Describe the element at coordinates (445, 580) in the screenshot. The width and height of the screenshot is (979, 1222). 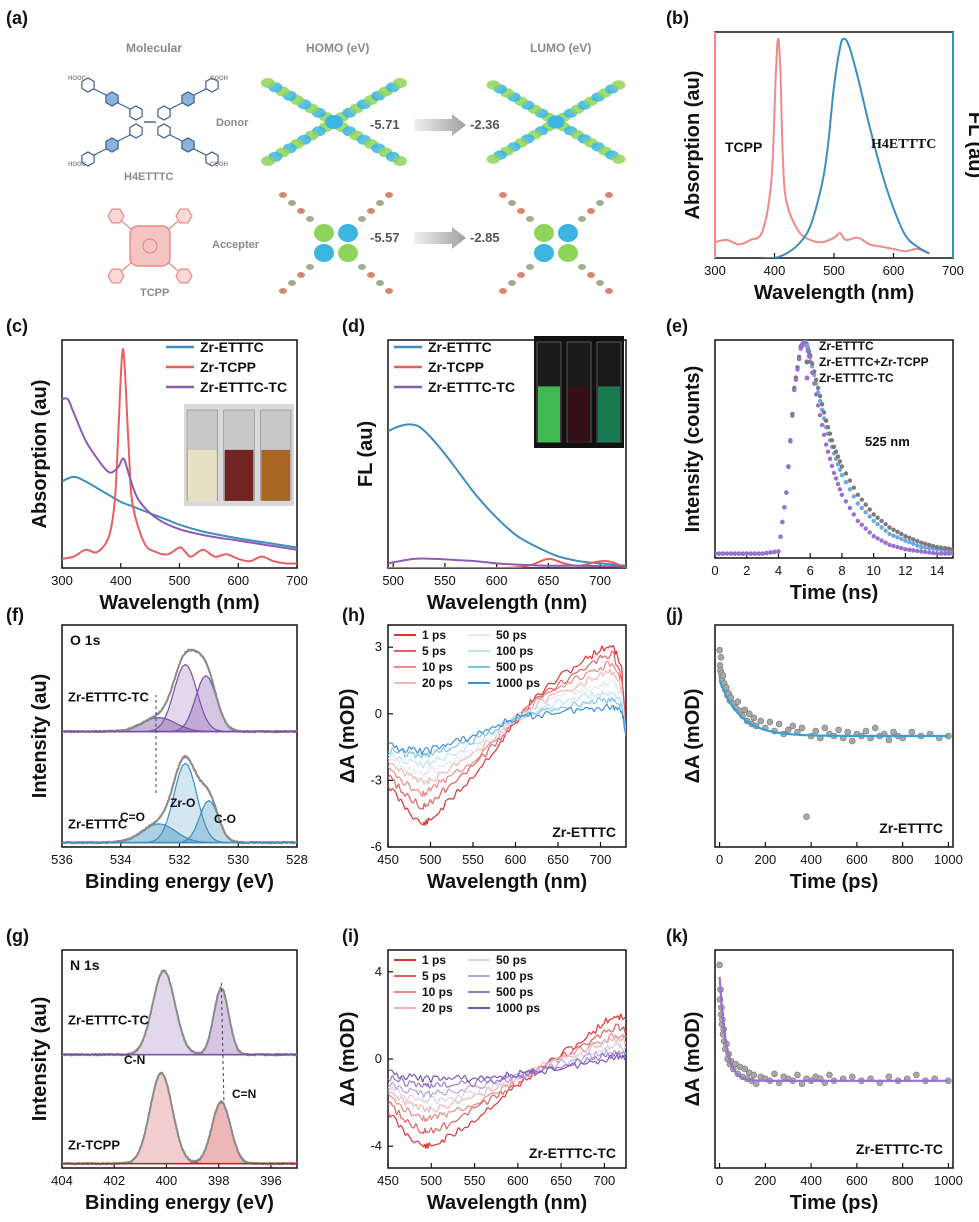
I see `x-tick-label: 550` at that location.